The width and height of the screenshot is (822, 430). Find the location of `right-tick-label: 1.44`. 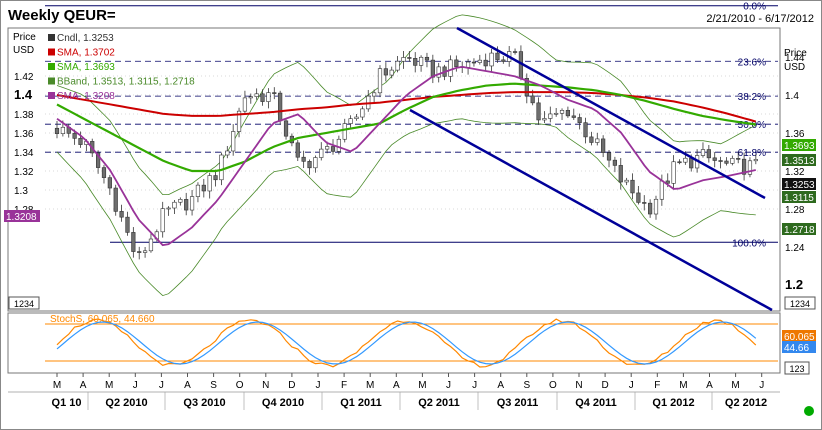

right-tick-label: 1.44 is located at coordinates (795, 58).